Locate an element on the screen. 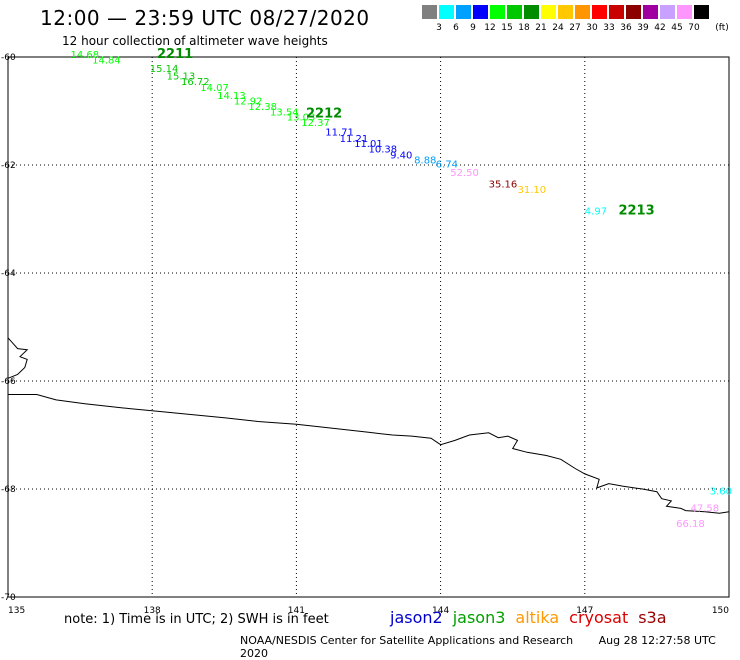 The width and height of the screenshot is (740, 660). wave-height-label: 13.54 is located at coordinates (284, 112).